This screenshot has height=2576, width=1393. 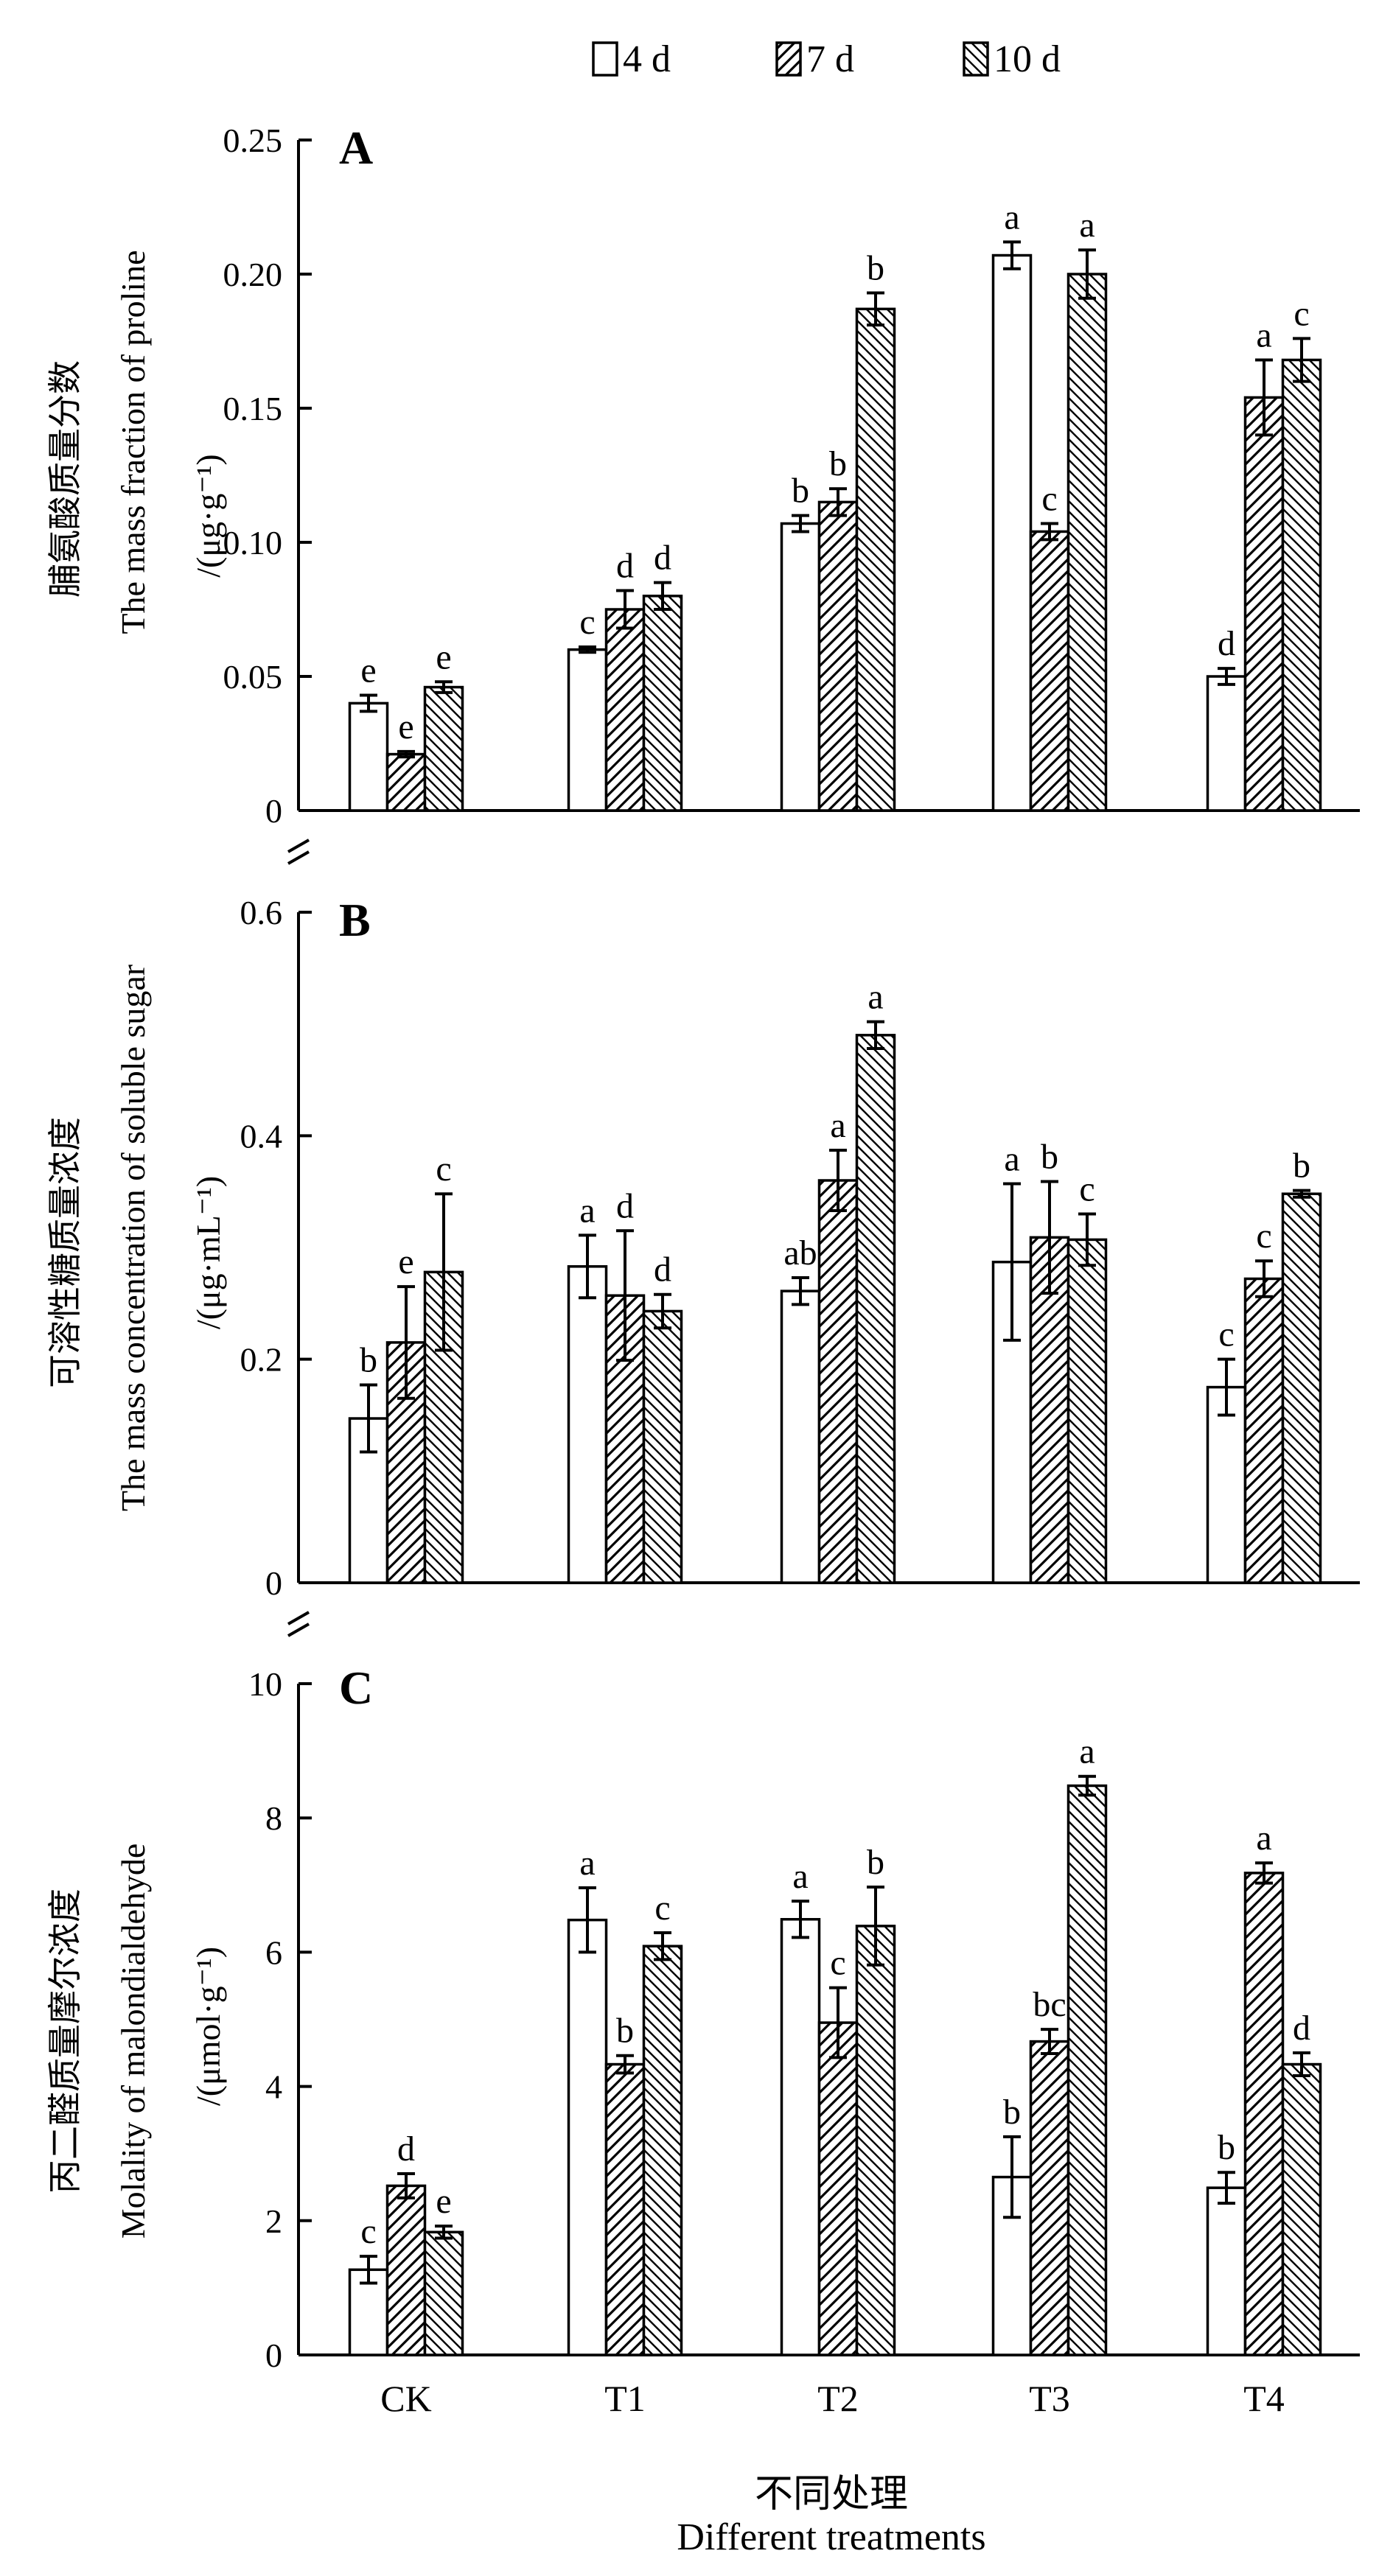 What do you see at coordinates (800, 1436) in the screenshot?
I see `bar-B-T2-4d` at bounding box center [800, 1436].